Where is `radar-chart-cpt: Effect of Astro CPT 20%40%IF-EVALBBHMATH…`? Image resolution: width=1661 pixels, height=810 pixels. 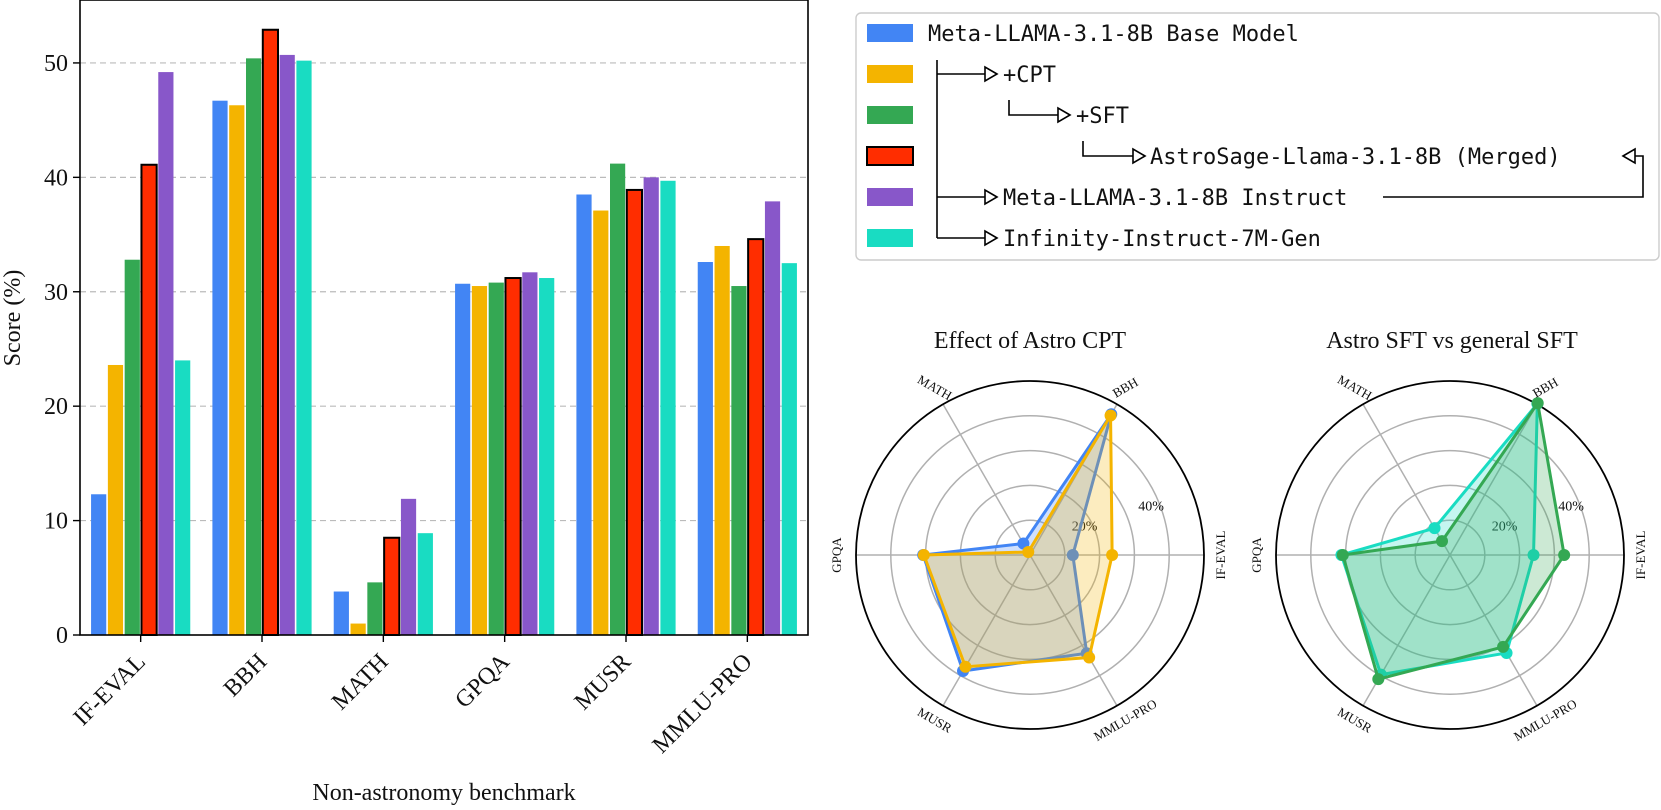
radar-chart-cpt: Effect of Astro CPT 20%40%IF-EVALBBHMATH… is located at coordinates (1028, 536).